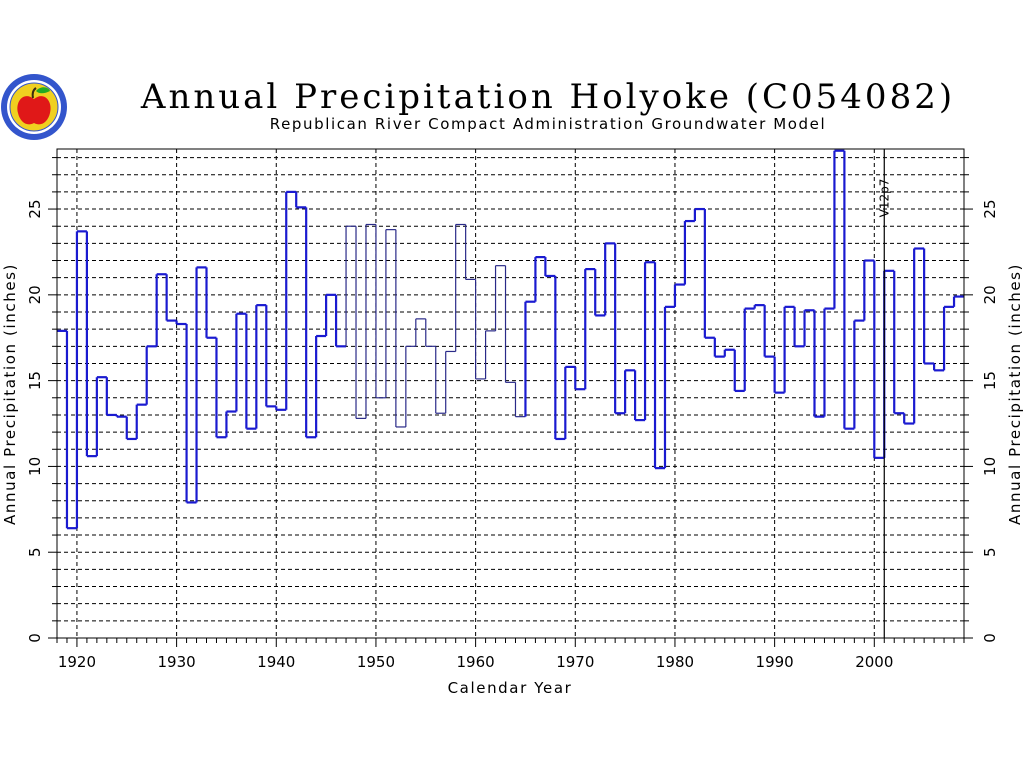  What do you see at coordinates (35, 552) in the screenshot?
I see `y-tick-label-left: 5` at bounding box center [35, 552].